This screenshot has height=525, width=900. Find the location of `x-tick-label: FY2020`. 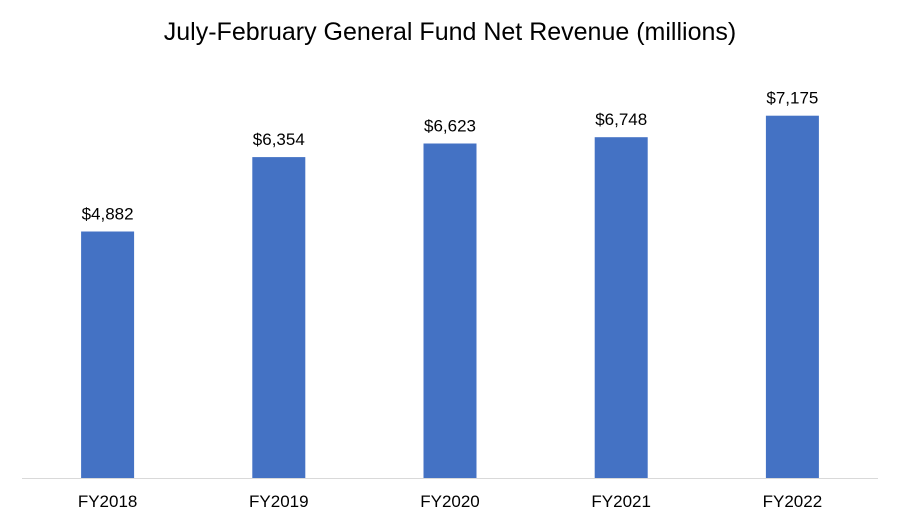

x-tick-label: FY2020 is located at coordinates (450, 501).